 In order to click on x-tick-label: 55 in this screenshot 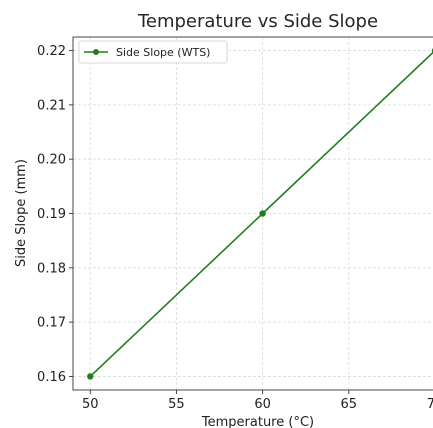, I will do `click(176, 404)`.